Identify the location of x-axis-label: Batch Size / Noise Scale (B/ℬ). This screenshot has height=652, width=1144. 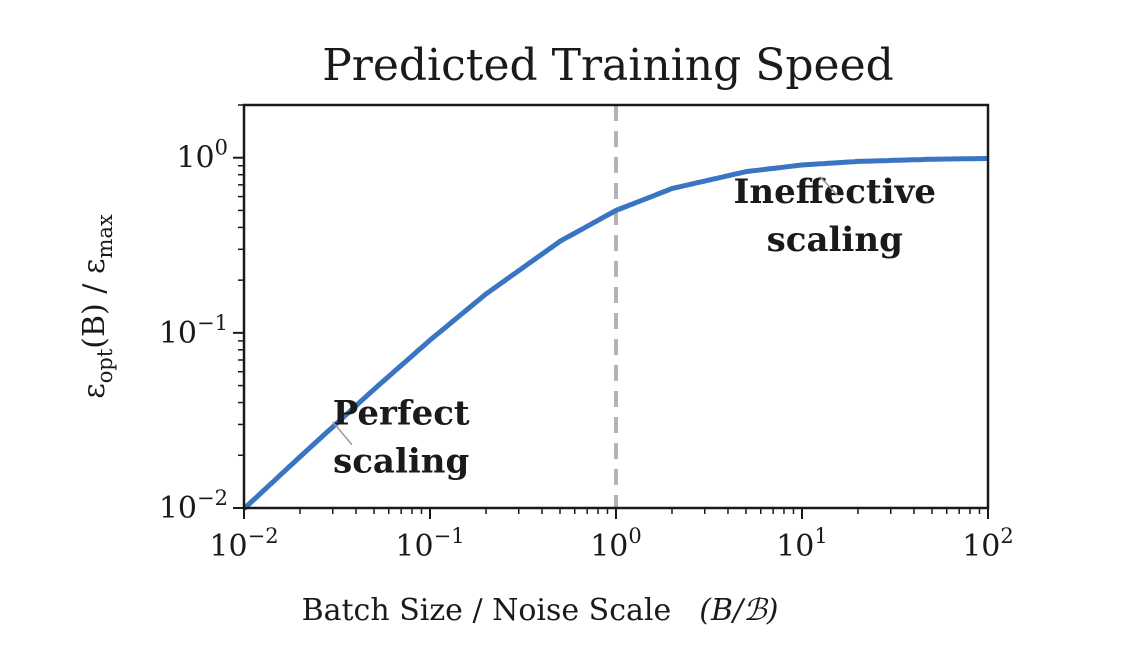
(540, 610).